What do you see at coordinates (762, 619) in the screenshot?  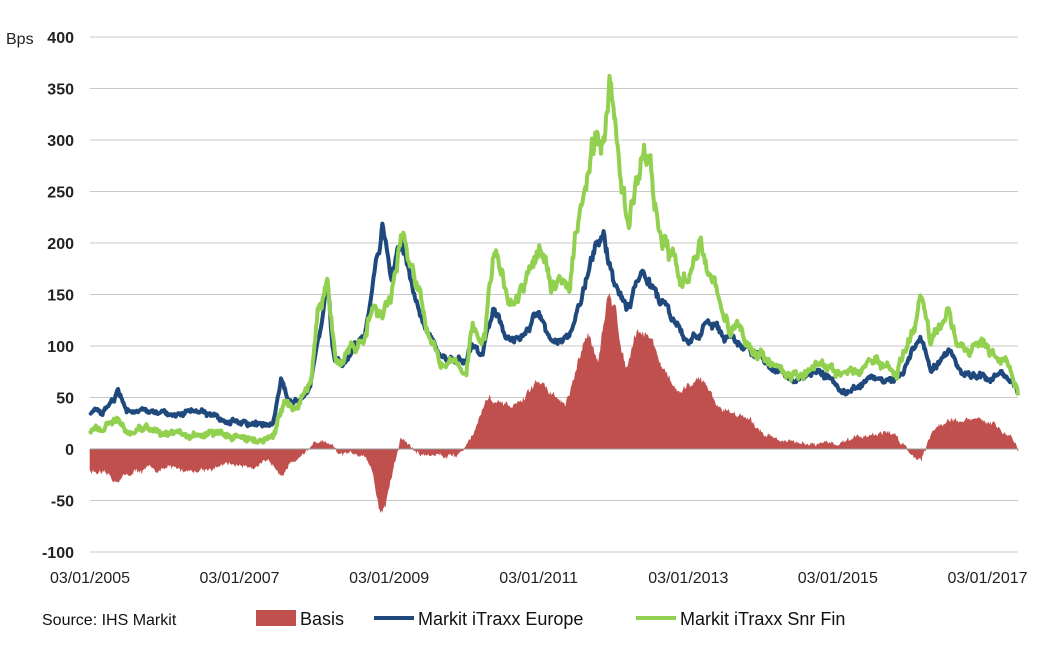 I see `legend-label-snrfin: Markit iTraxx Snr Fin` at bounding box center [762, 619].